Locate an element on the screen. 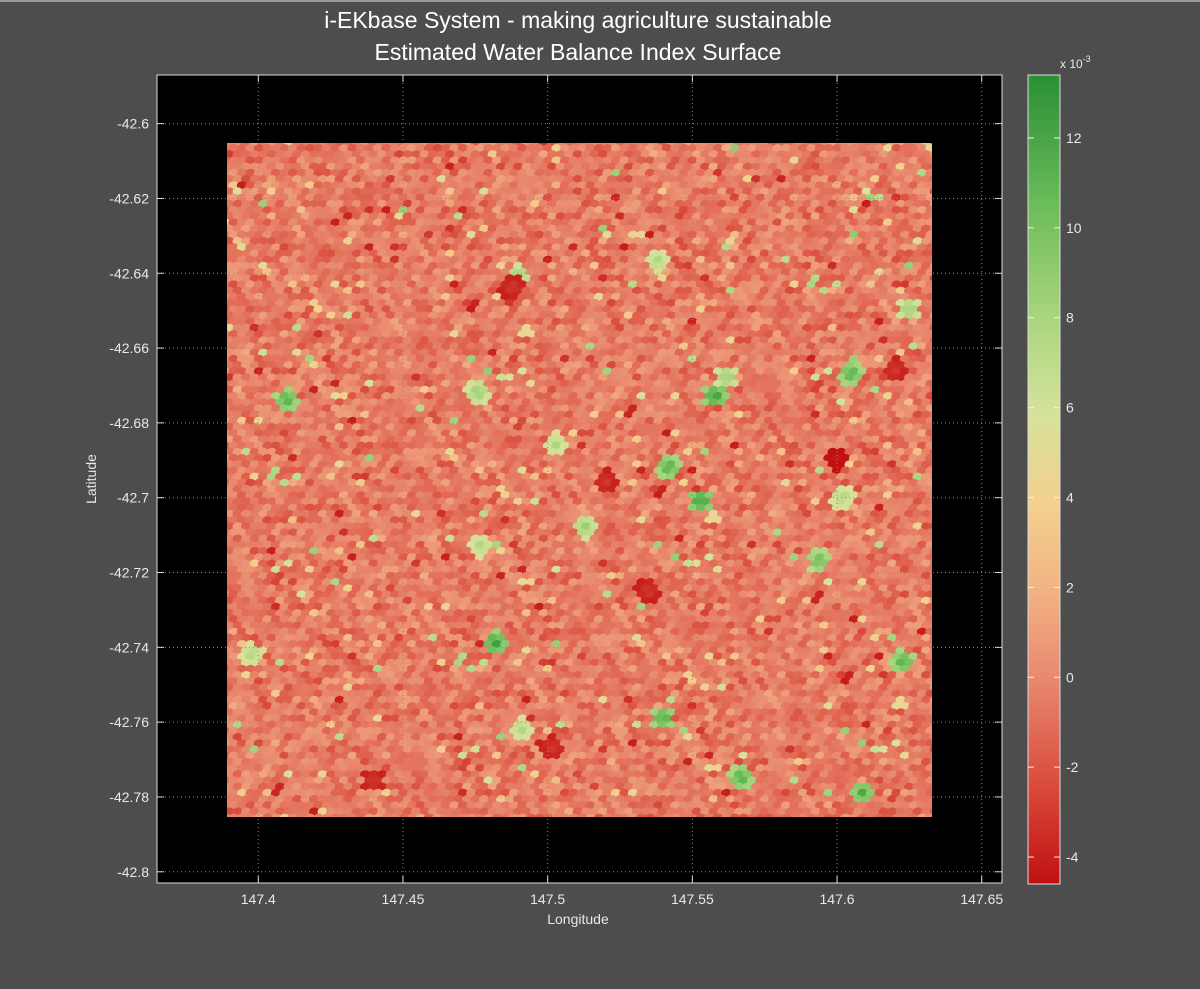 Image resolution: width=1200 pixels, height=989 pixels. chart-title-line-2: Estimated Water Balance Index Surface is located at coordinates (578, 52).